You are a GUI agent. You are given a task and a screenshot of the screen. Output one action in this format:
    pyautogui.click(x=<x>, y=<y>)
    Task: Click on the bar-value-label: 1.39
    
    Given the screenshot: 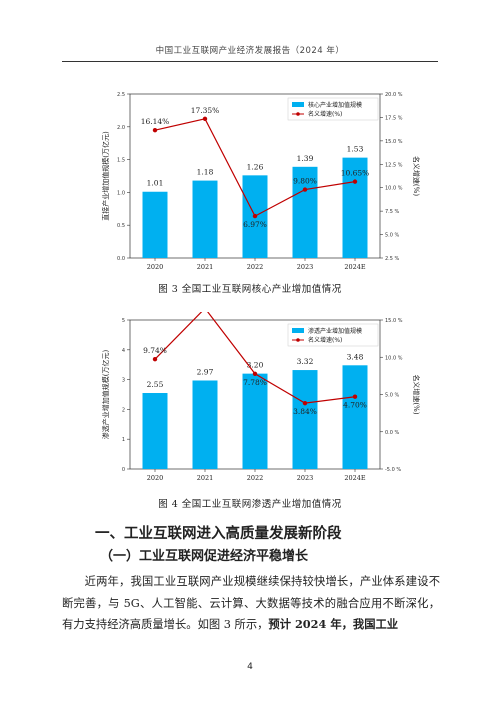 What is the action you would take?
    pyautogui.click(x=305, y=158)
    